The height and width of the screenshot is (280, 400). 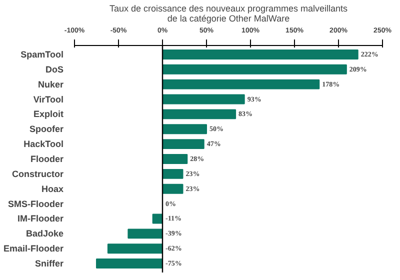 I want to click on y-tick-label: IM-Flooder, so click(x=41, y=219).